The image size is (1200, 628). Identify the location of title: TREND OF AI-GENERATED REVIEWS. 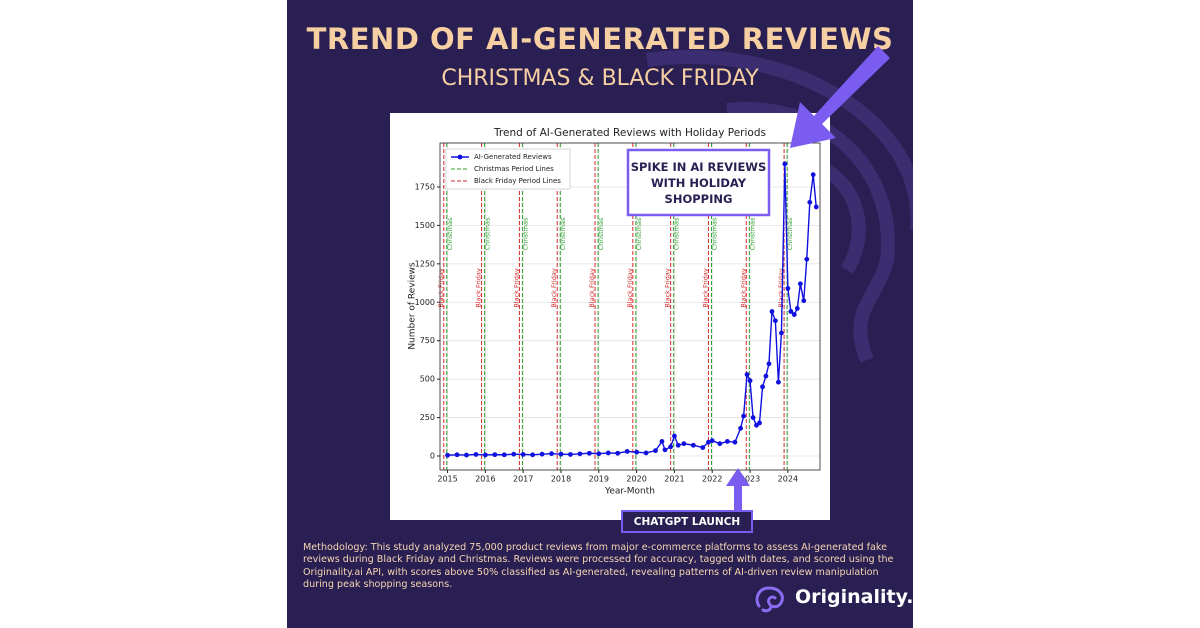
(600, 39).